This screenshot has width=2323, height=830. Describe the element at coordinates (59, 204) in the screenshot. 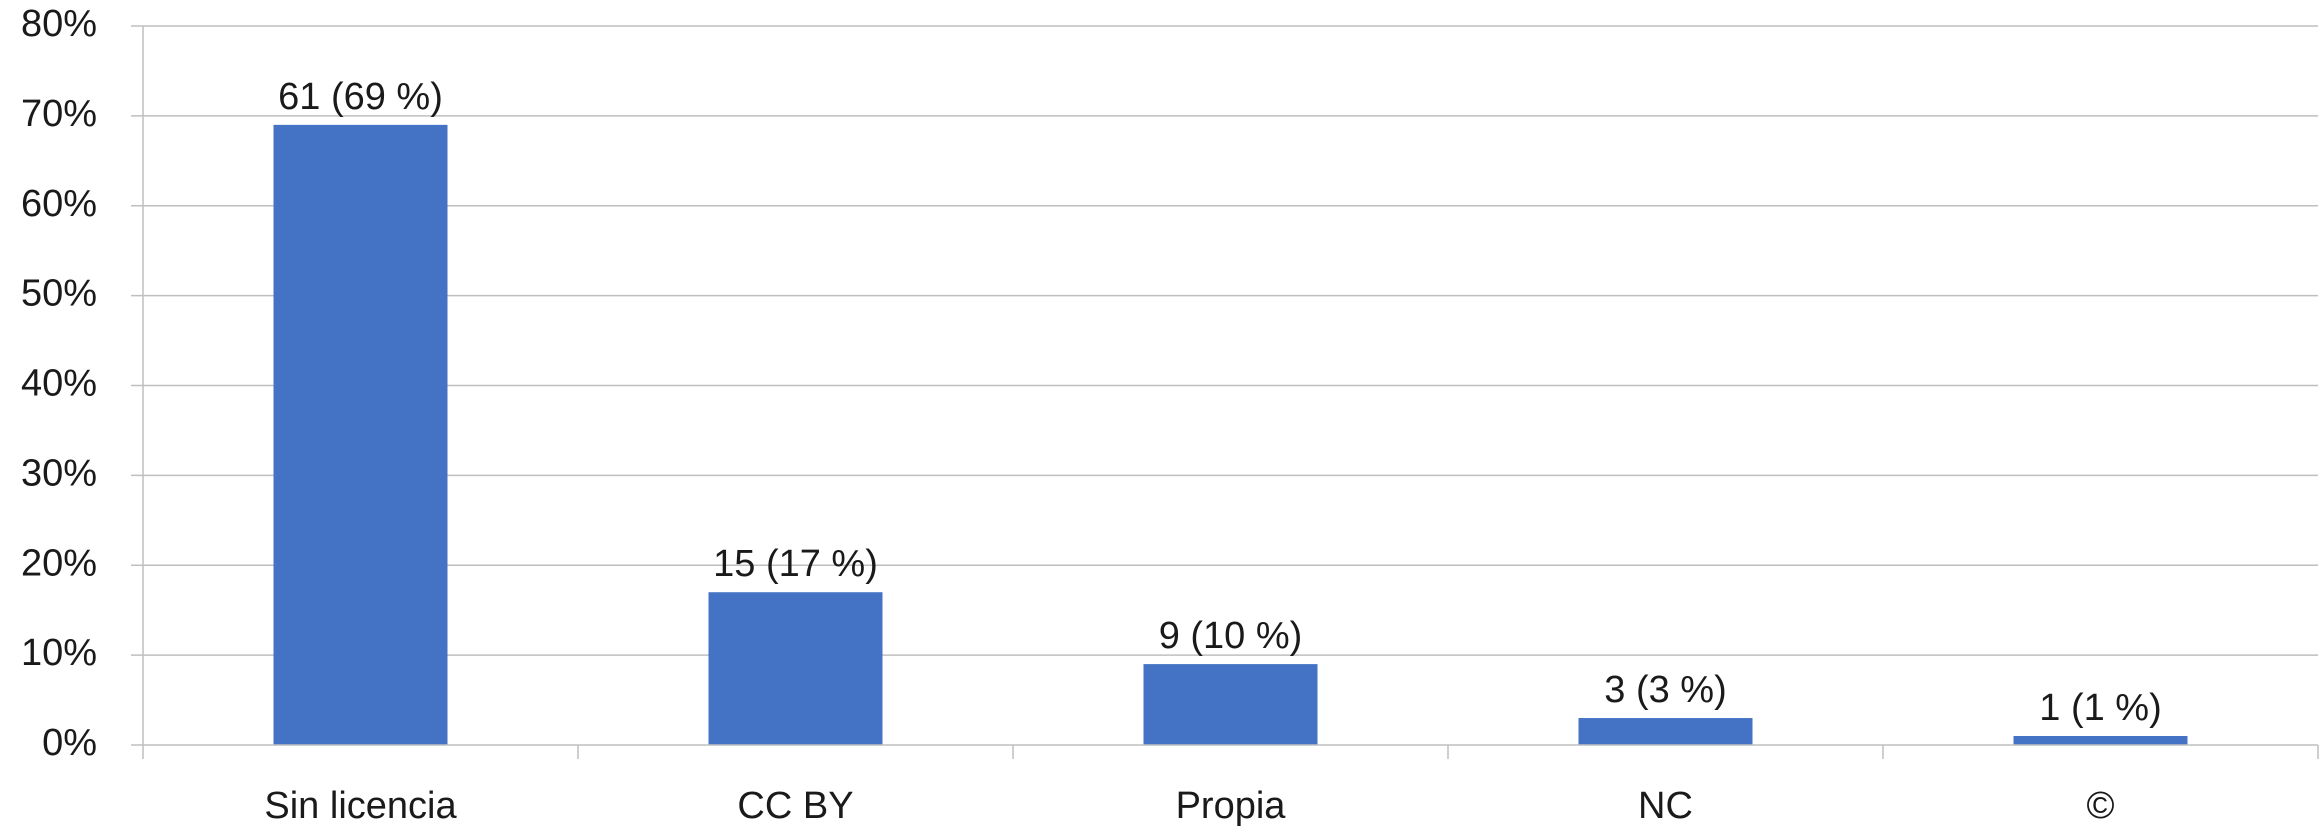

I see `y-tick-label: 60%` at that location.